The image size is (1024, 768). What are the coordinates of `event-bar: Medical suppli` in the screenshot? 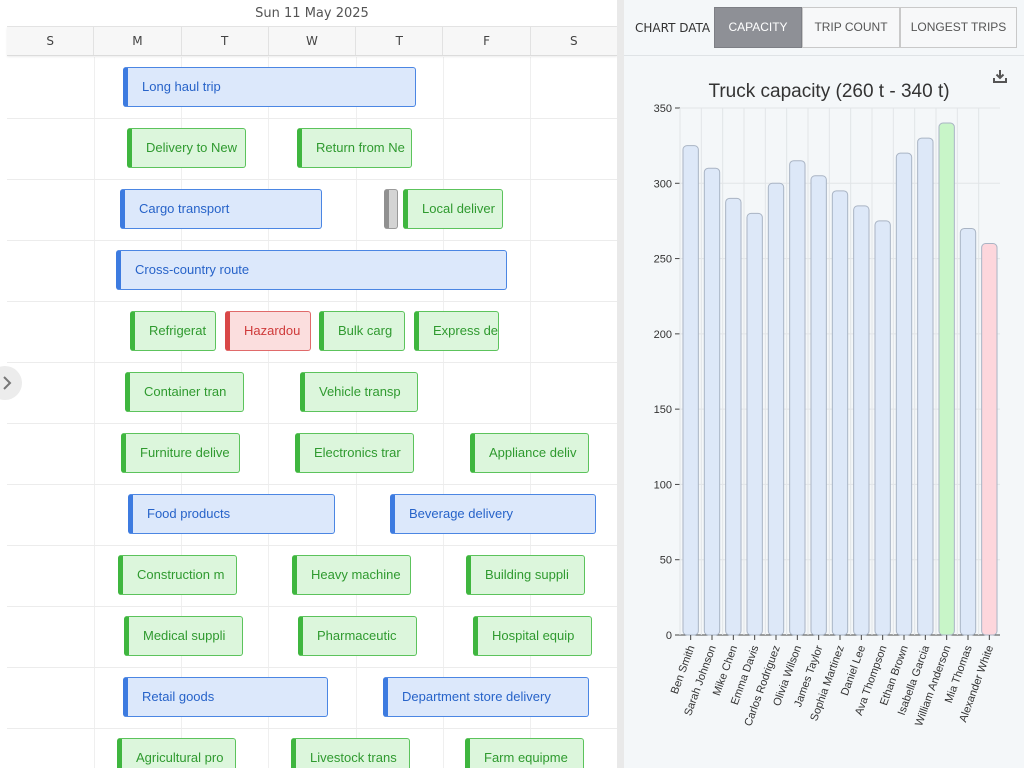 It's located at (183, 636).